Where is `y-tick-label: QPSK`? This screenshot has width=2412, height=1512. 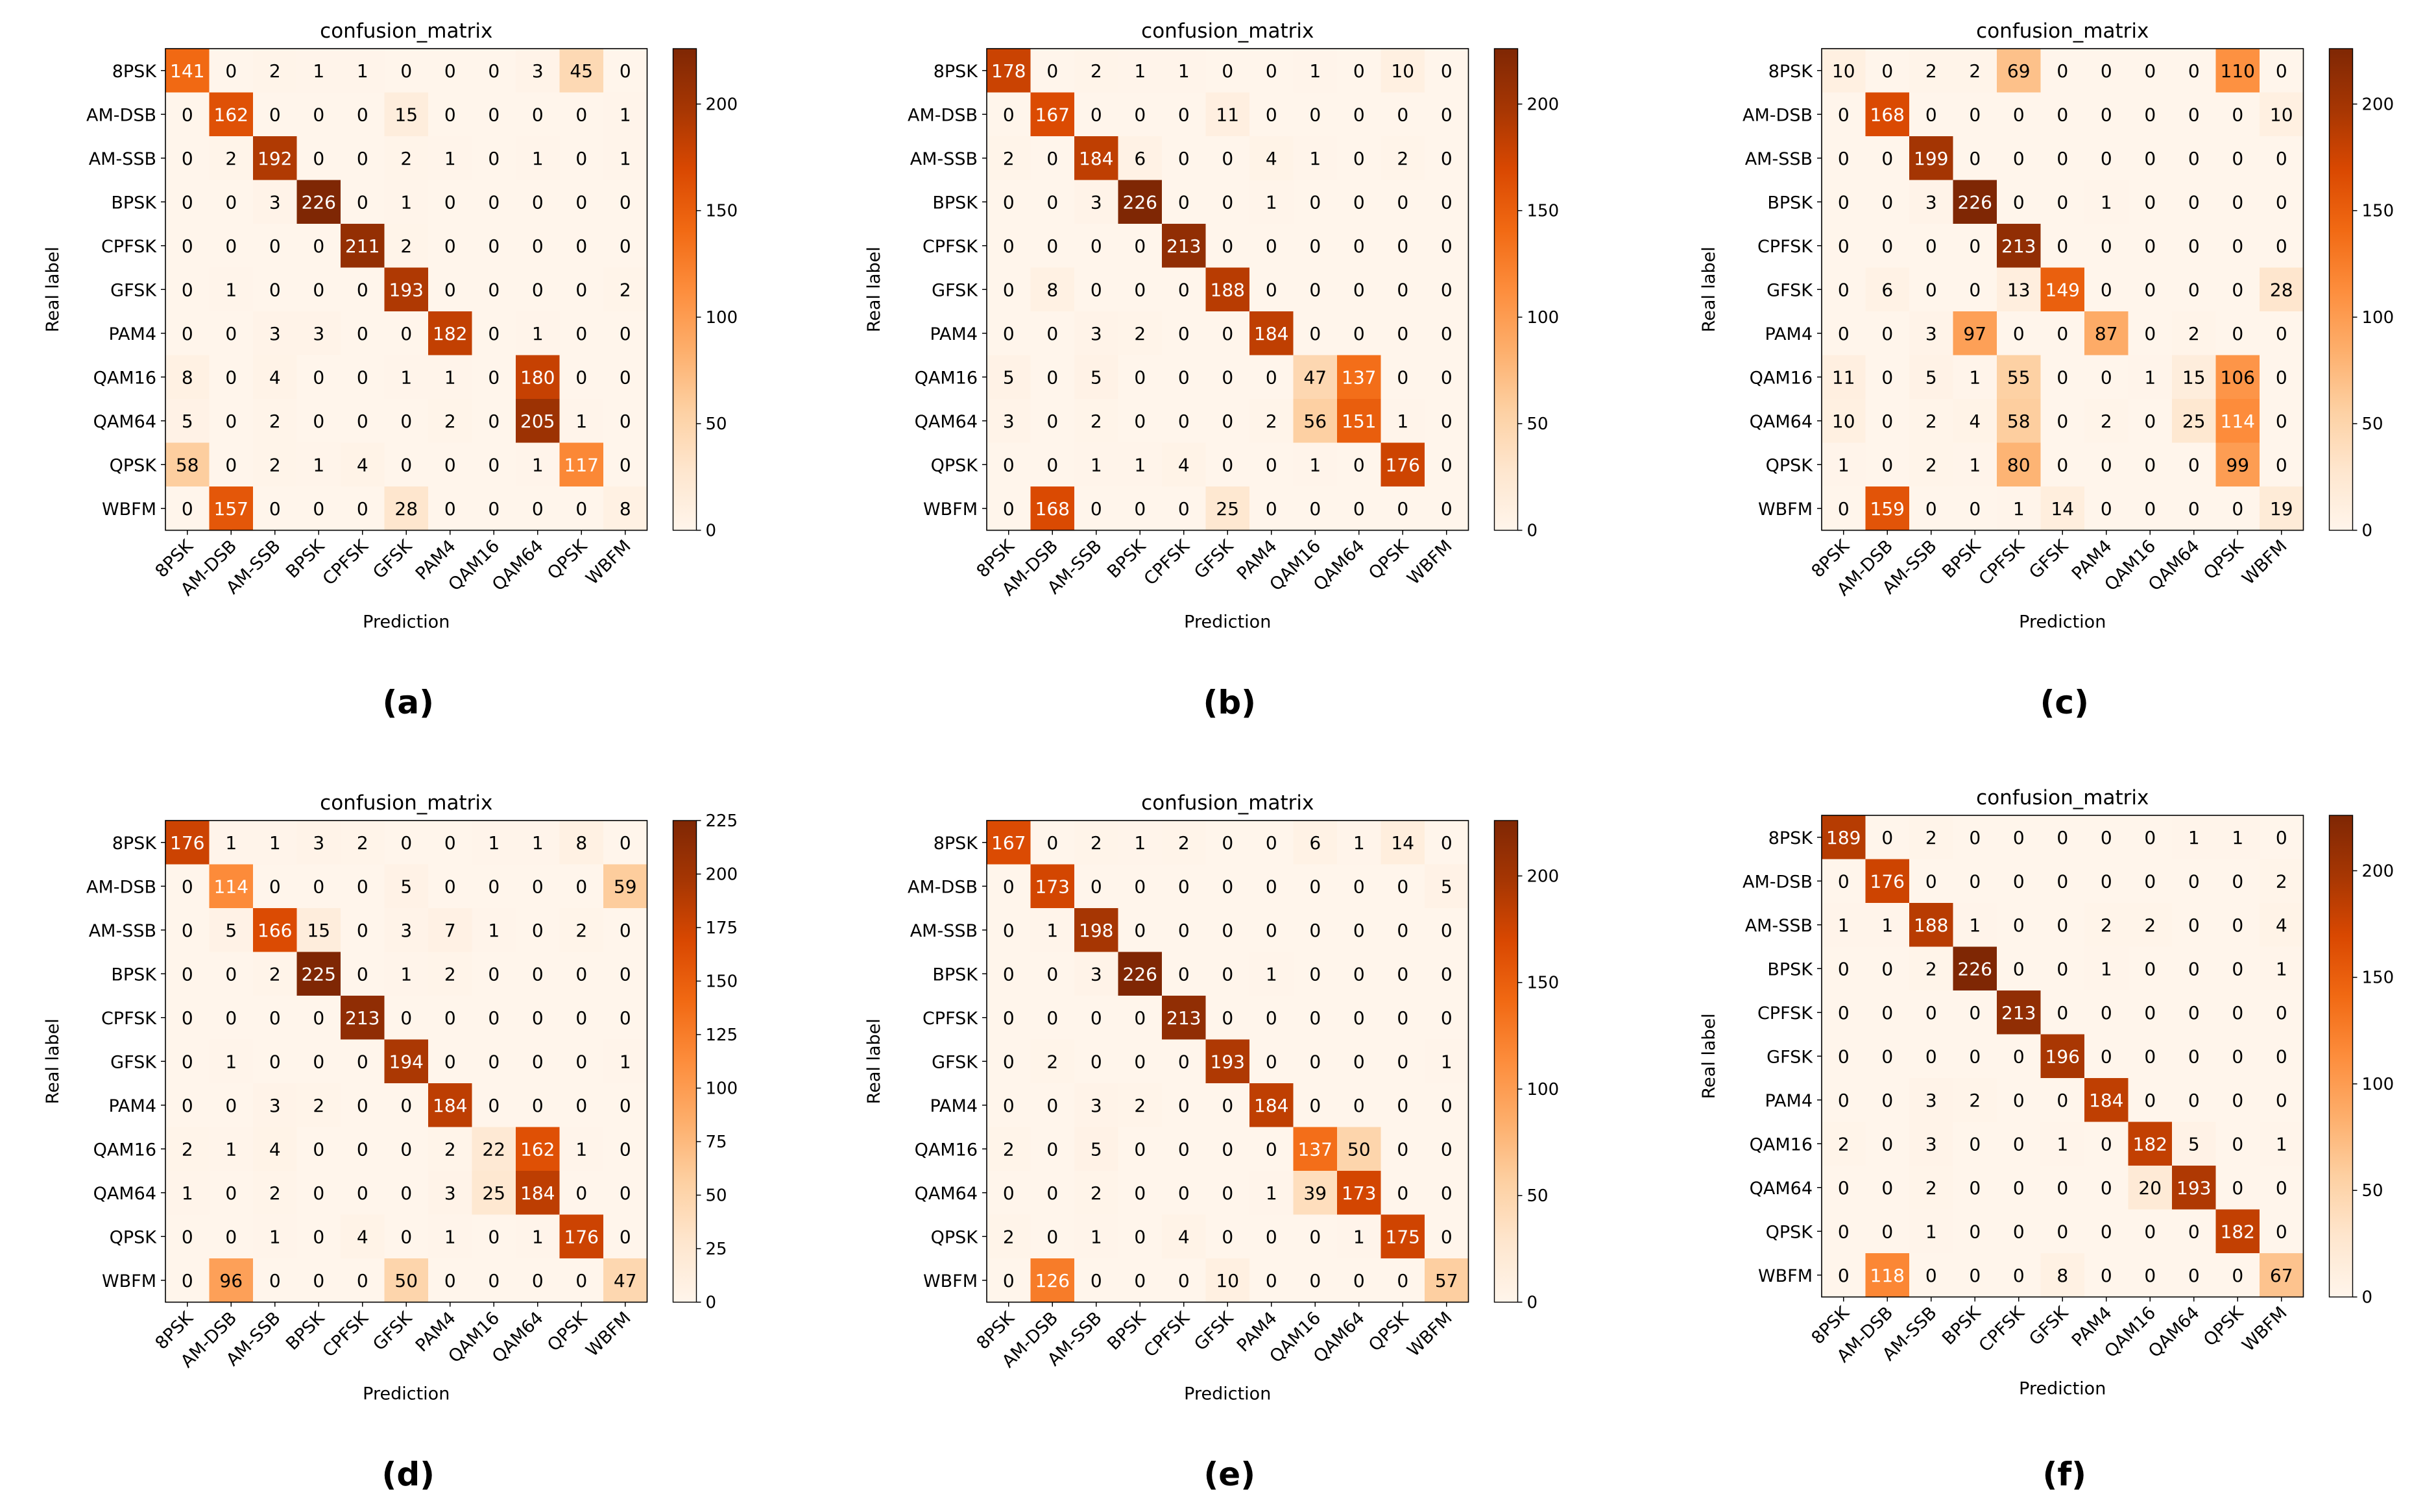 y-tick-label: QPSK is located at coordinates (134, 465).